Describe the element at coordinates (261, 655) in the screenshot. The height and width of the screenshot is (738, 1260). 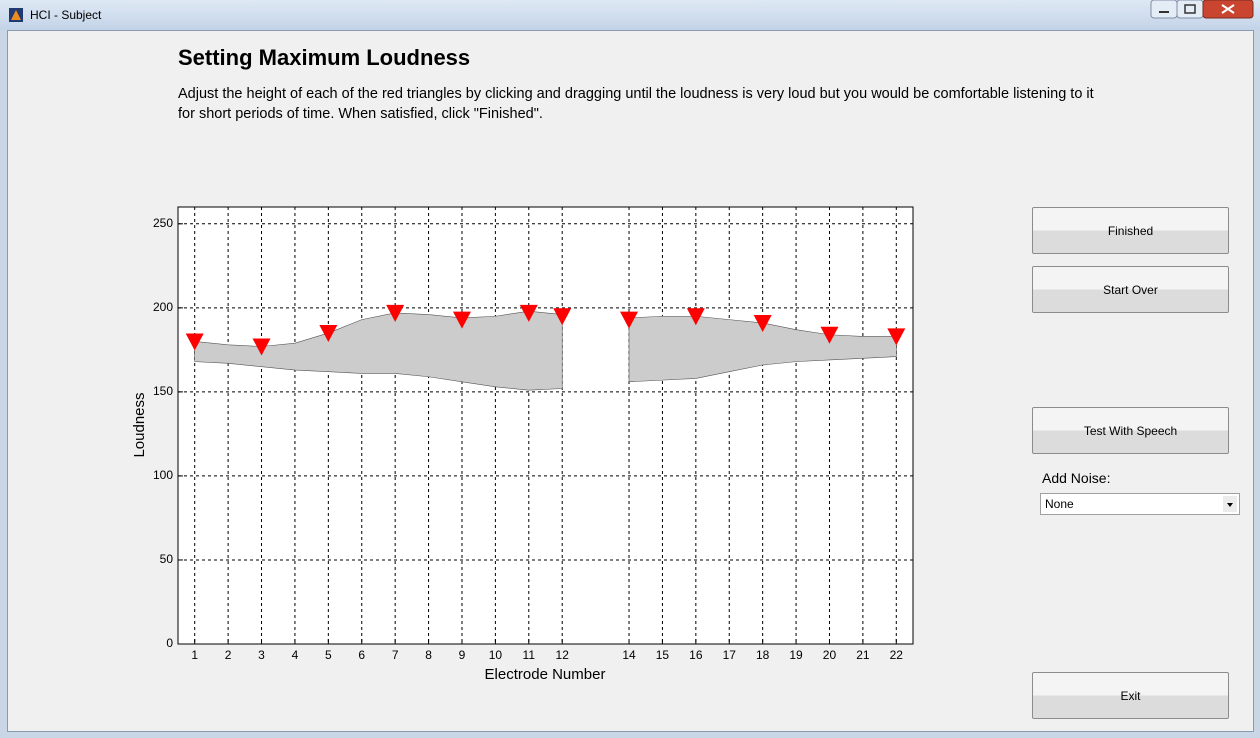
I see `x-tick-label: 3` at that location.